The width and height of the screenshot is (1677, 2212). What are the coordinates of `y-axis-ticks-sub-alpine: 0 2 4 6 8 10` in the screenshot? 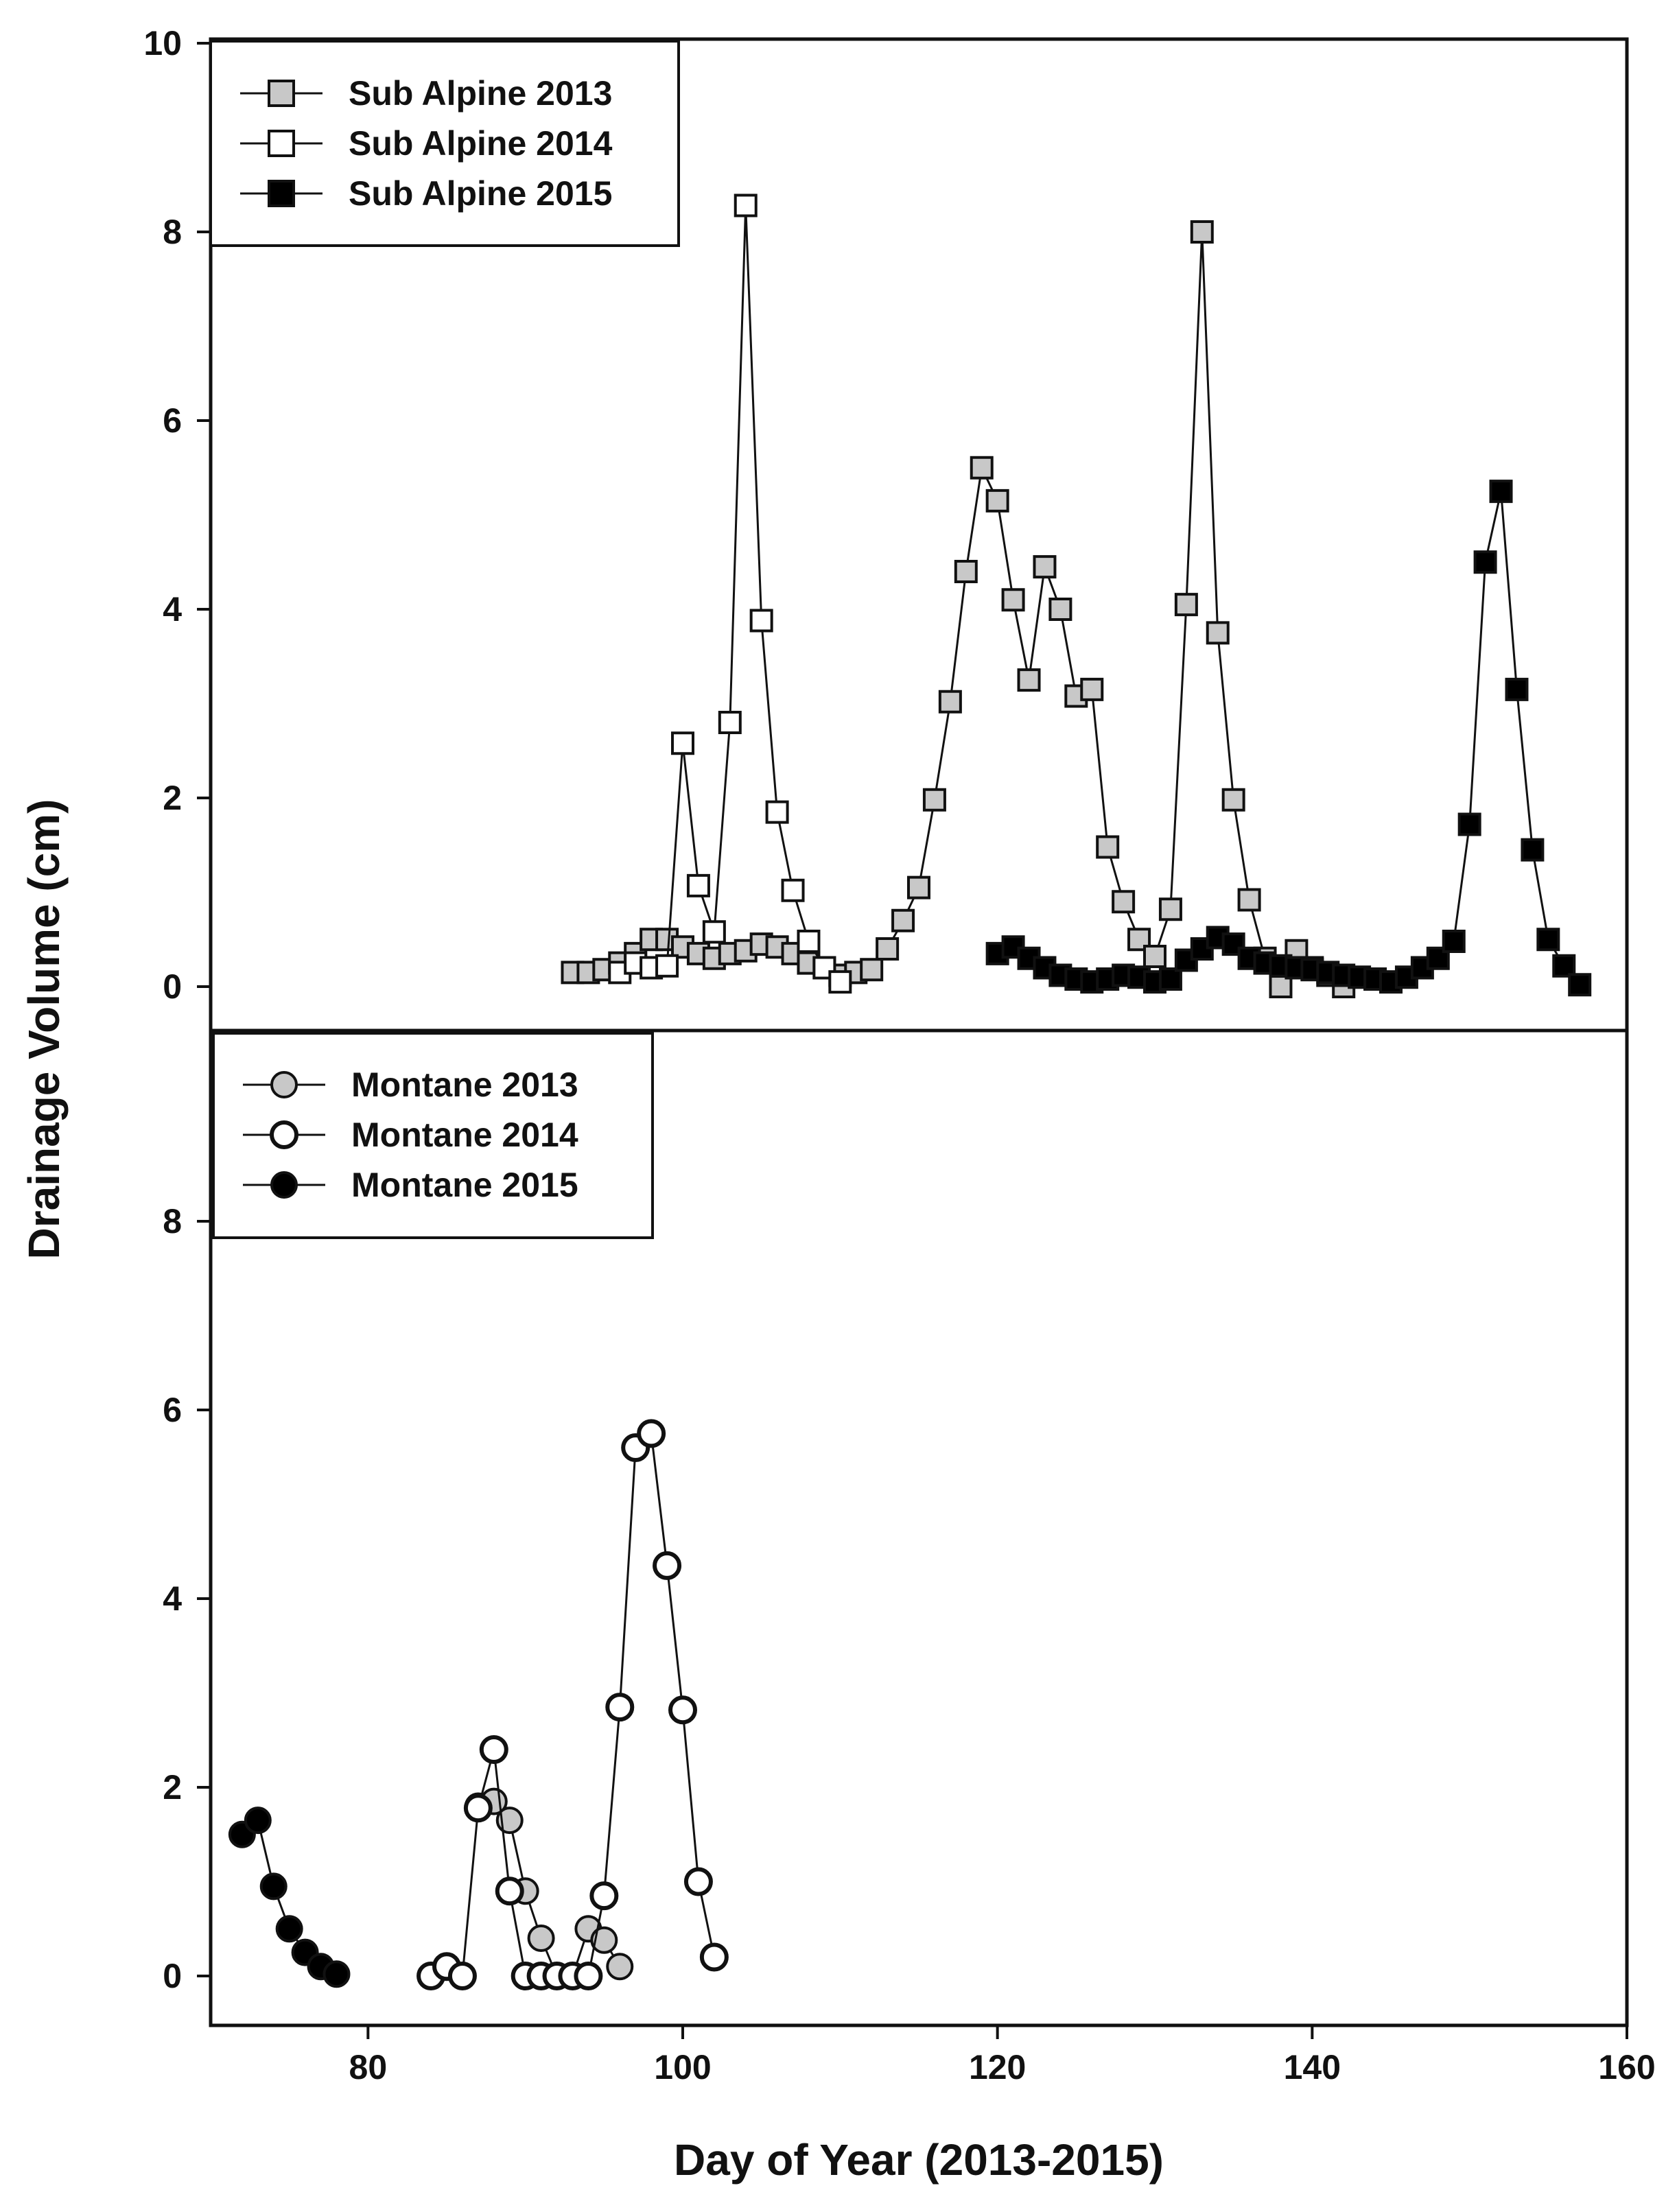 It's located at (177, 515).